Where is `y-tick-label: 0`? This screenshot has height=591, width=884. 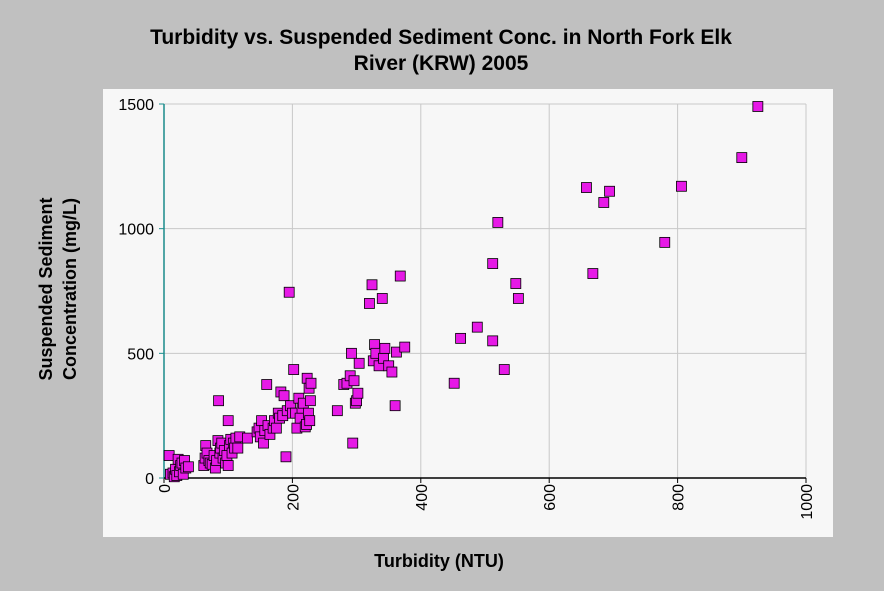 y-tick-label: 0 is located at coordinates (149, 479).